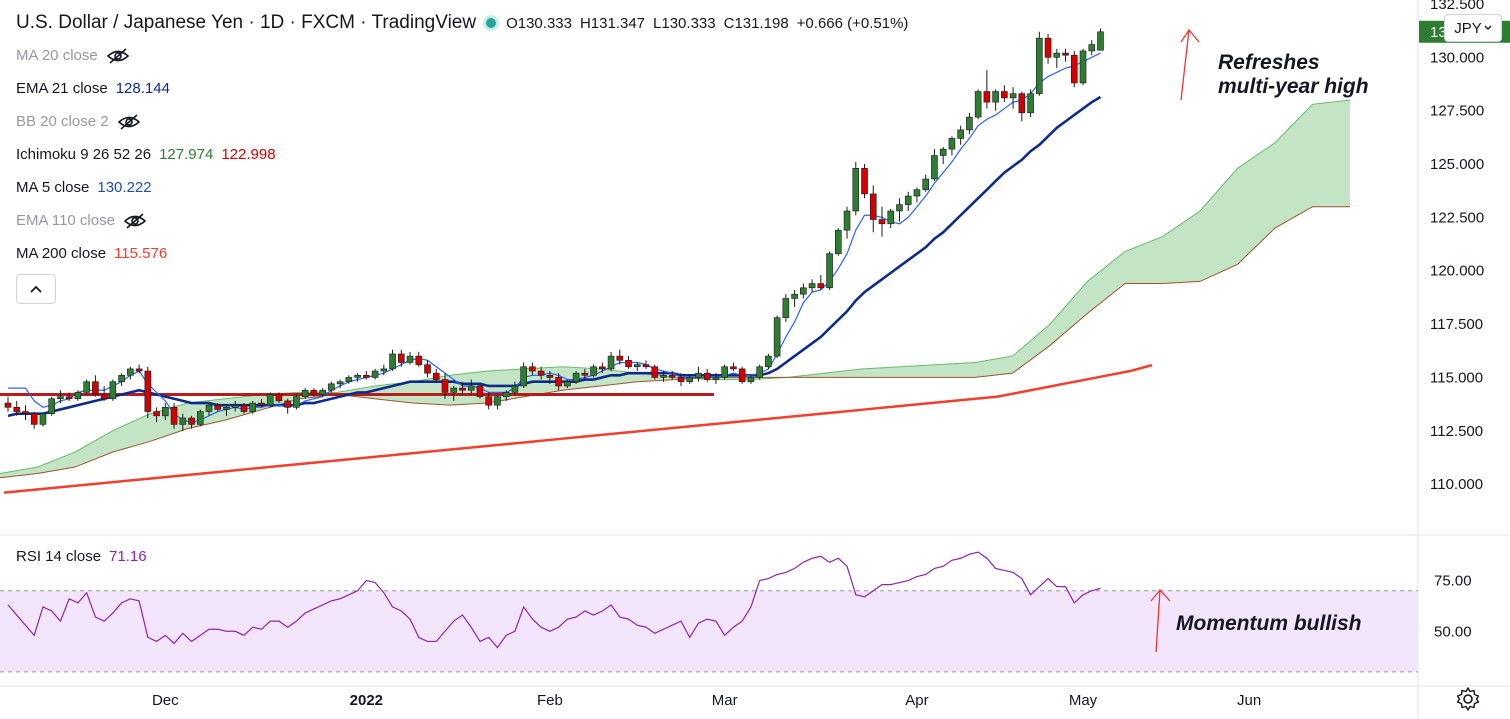  Describe the element at coordinates (78, 121) in the screenshot. I see `legend-bb: BB 20 close 2` at that location.